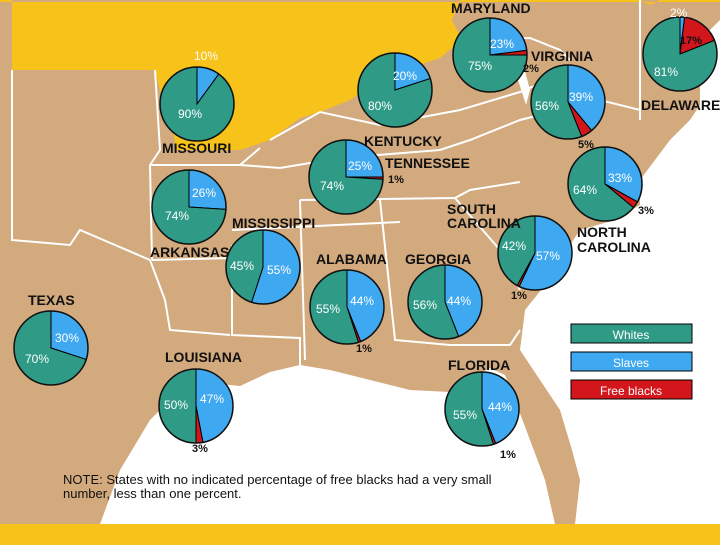 This screenshot has width=720, height=545. Describe the element at coordinates (351, 259) in the screenshot. I see `state-name-alabama: ALABAMA` at that location.